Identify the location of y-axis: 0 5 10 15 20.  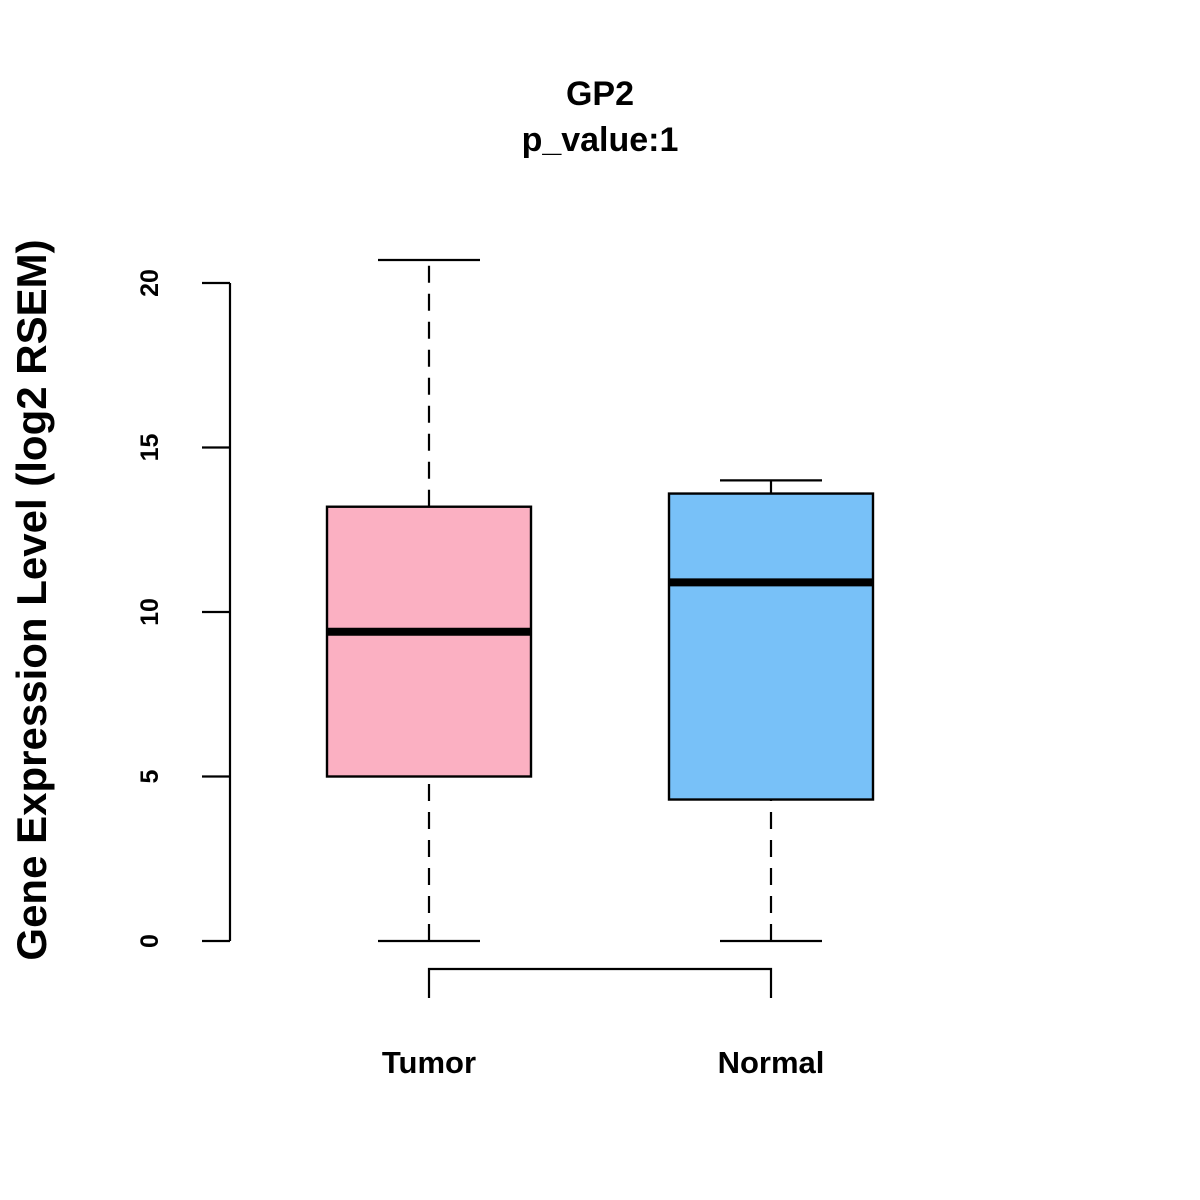
(184, 608).